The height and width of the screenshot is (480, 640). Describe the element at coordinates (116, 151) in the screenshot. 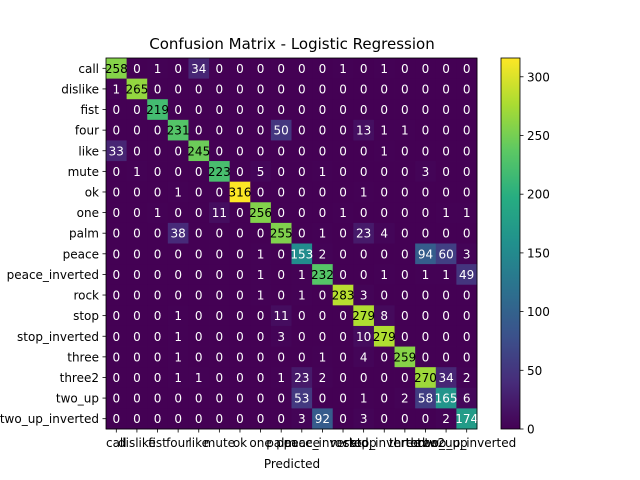

I see `heatmap-cell-value: 33` at that location.